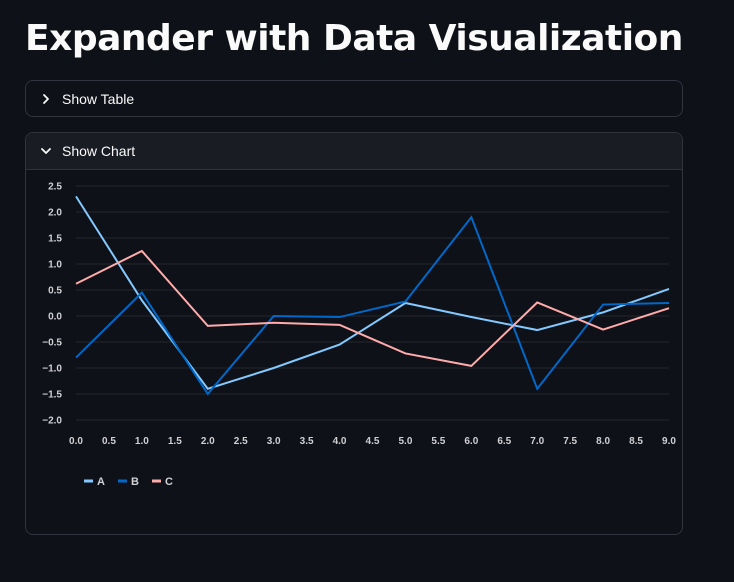 The width and height of the screenshot is (734, 582). Describe the element at coordinates (373, 441) in the screenshot. I see `x-tick-label: 4.5` at that location.